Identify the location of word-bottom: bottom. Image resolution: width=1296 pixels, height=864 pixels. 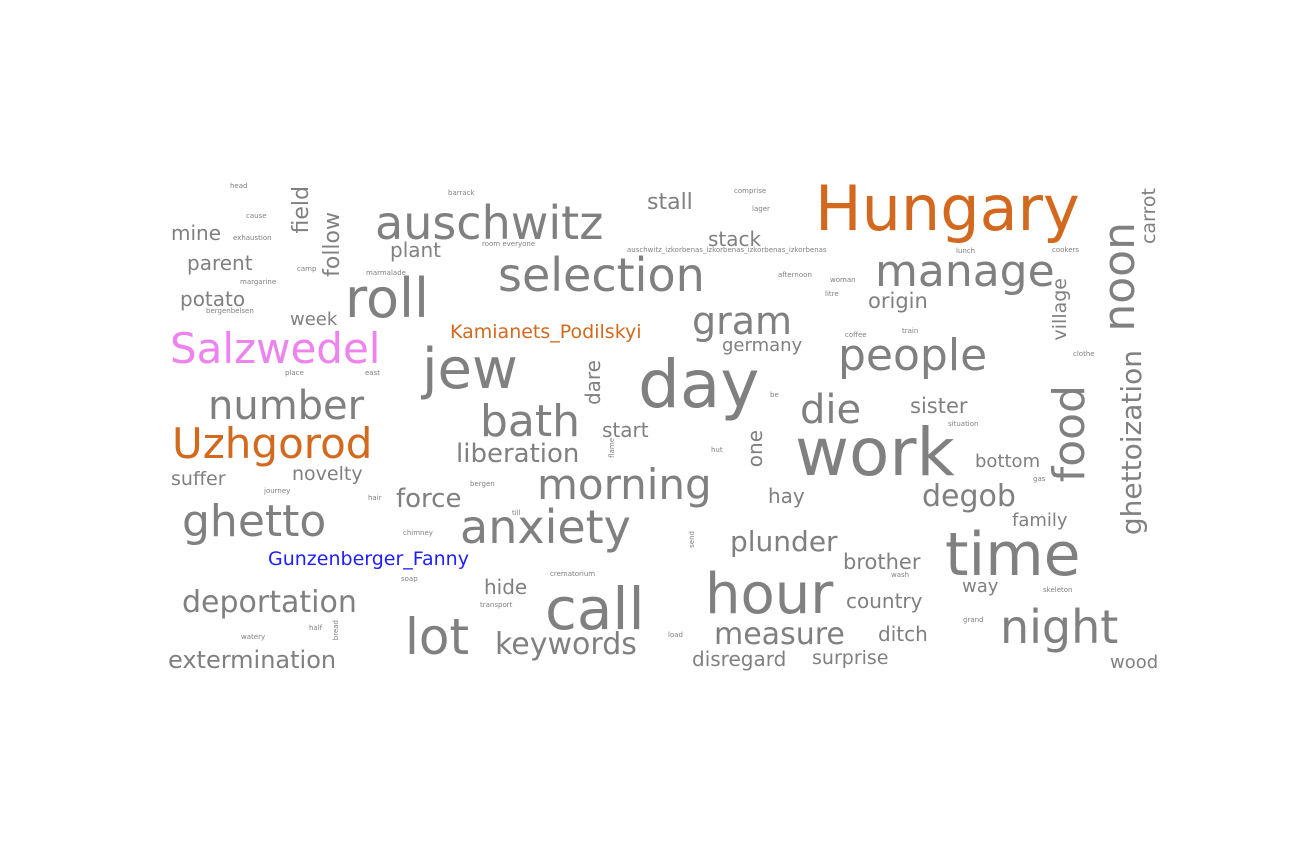
(1008, 461).